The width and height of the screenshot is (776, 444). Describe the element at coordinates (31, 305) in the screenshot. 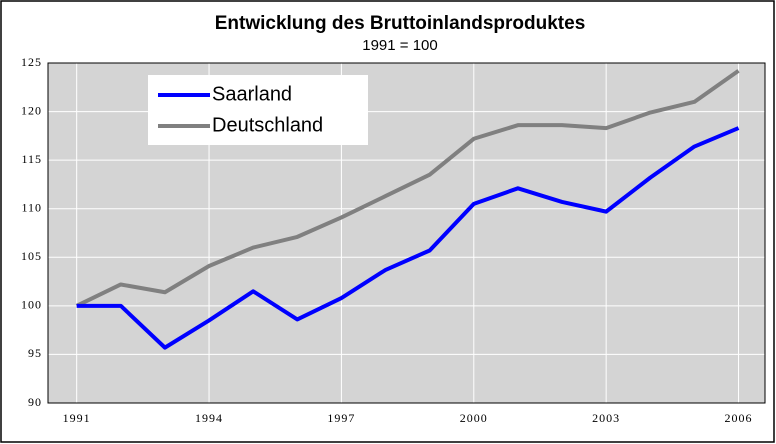

I see `y-tick-label: 100` at that location.